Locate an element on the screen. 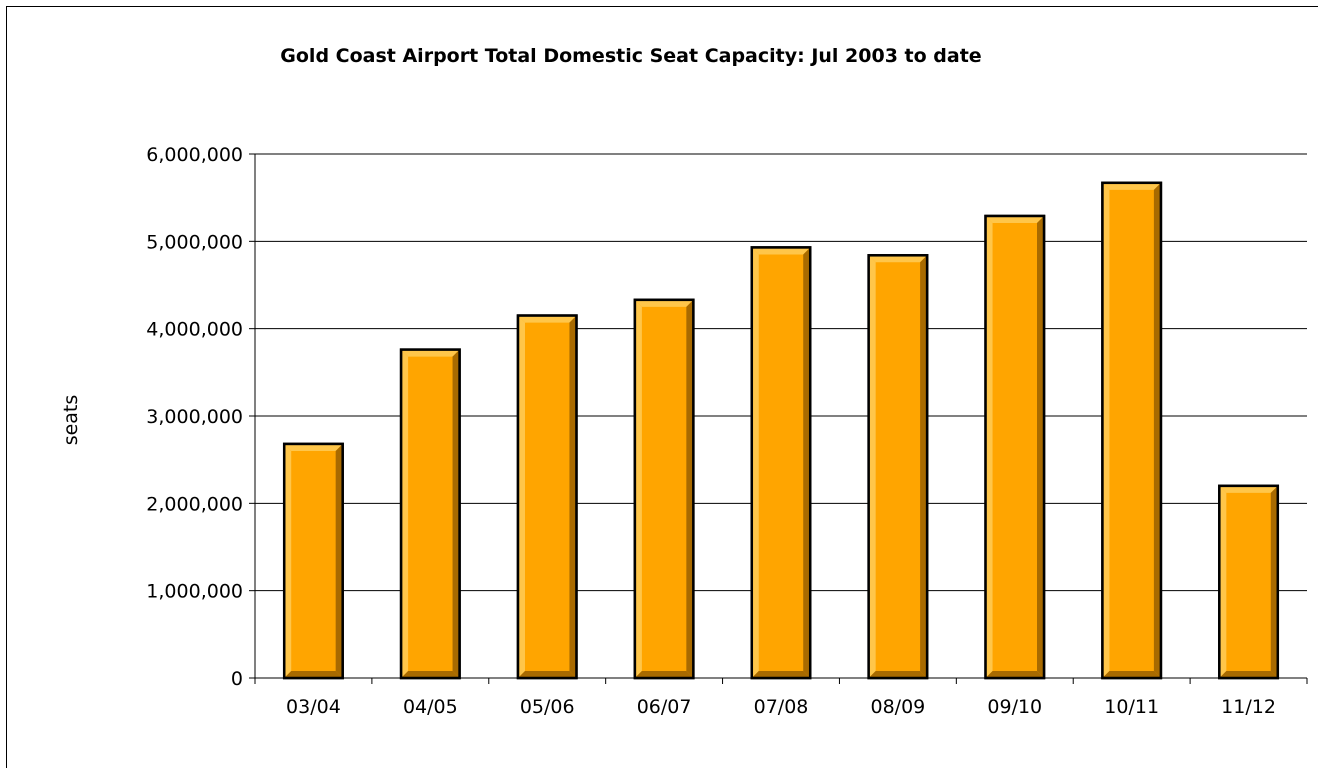 This screenshot has width=1320, height=769. y-tick-label: 2,000,000 is located at coordinates (194, 504).